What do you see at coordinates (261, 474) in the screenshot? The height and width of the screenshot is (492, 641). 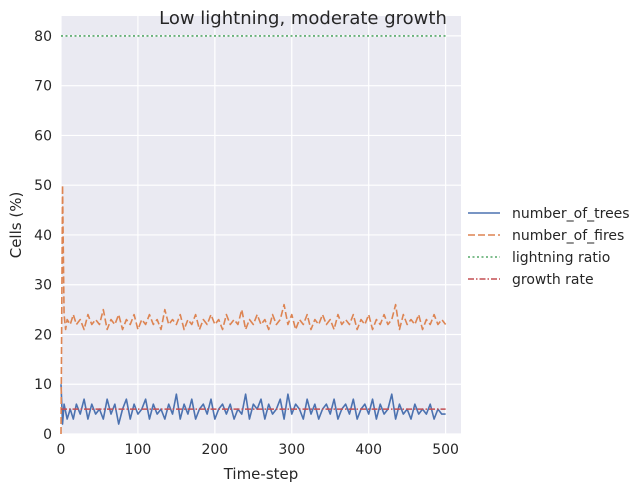 I see `x-axis-label: Time-step` at bounding box center [261, 474].